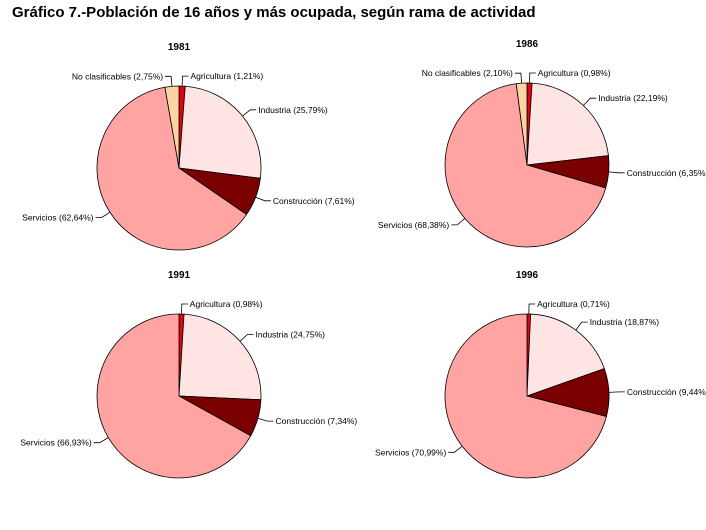  What do you see at coordinates (58, 218) in the screenshot?
I see `slice-label-servicios: Servicios (62,64%)` at bounding box center [58, 218].